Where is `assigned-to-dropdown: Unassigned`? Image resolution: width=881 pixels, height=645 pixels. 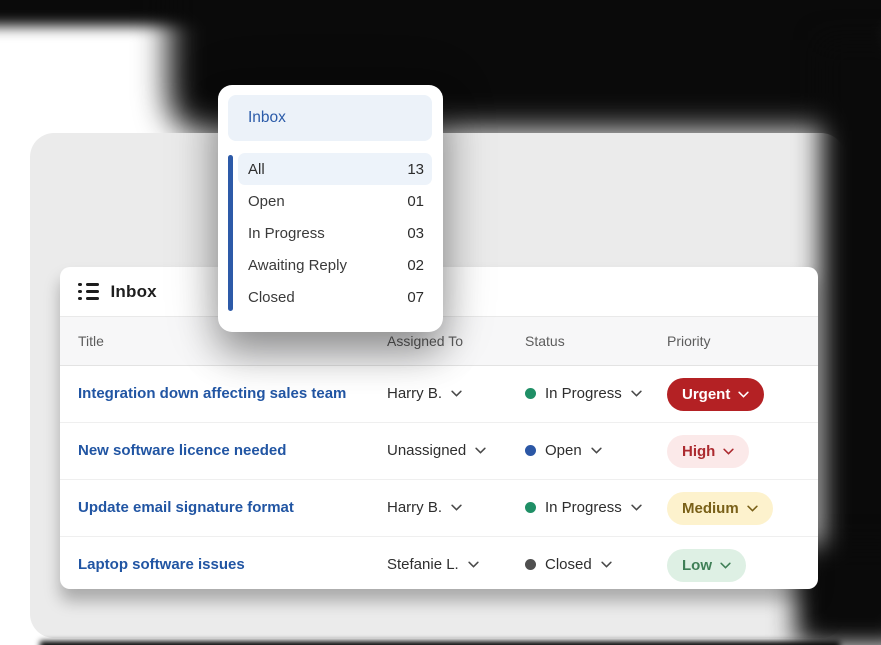 assigned-to-dropdown: Unassigned is located at coordinates (436, 450).